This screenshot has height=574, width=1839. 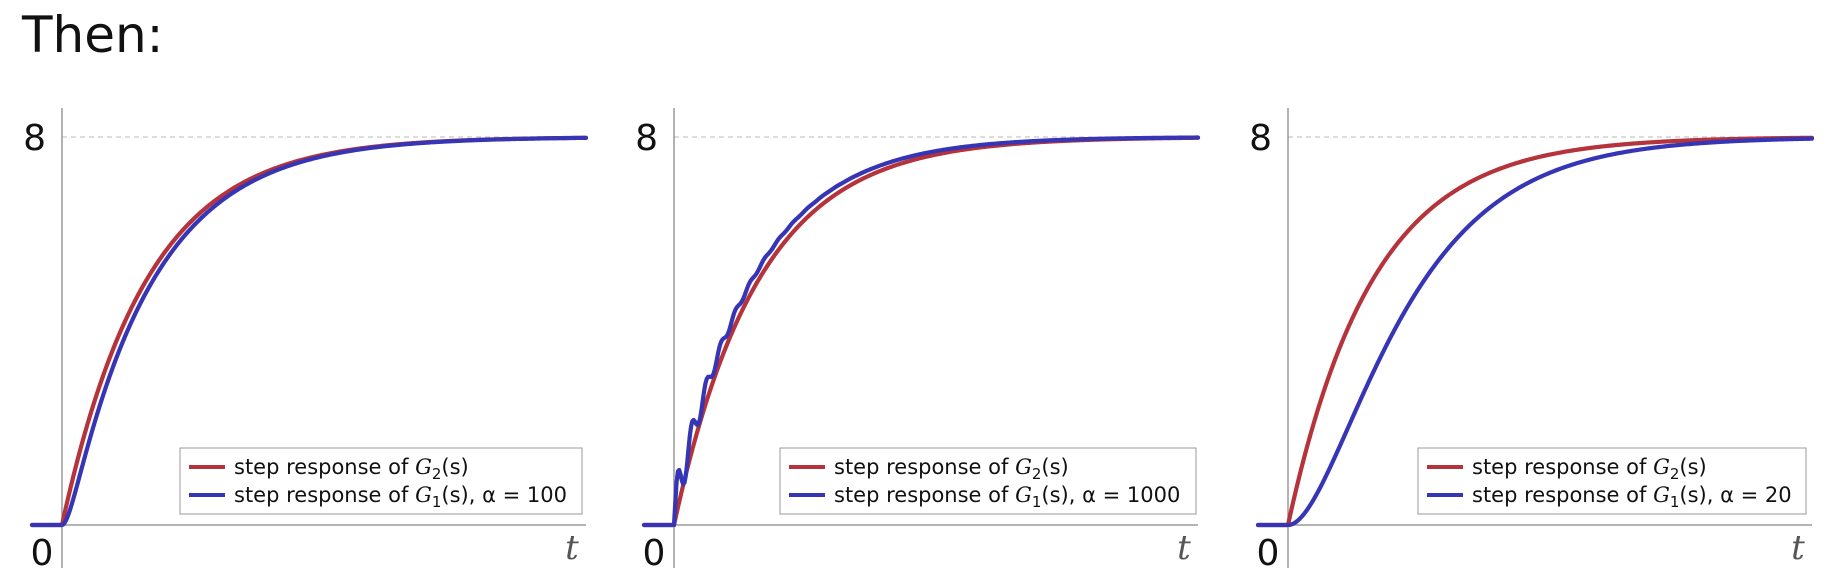 I want to click on legend-entry: step response of G1(s), α = 100, so click(x=400, y=497).